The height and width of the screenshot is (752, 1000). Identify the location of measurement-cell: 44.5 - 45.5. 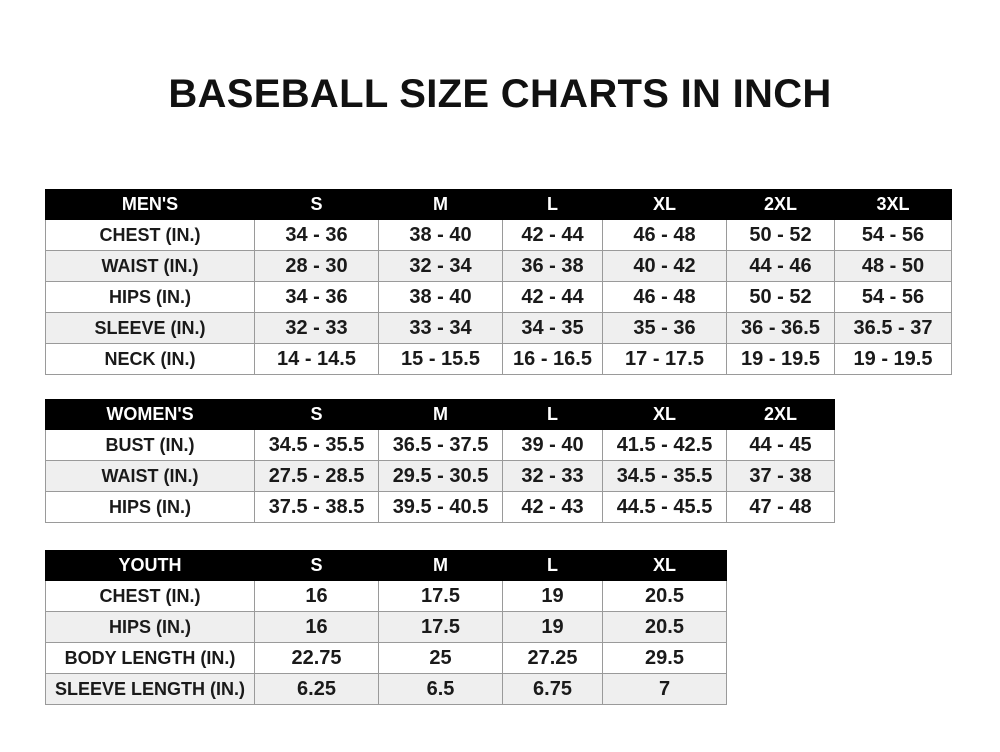
(664, 507).